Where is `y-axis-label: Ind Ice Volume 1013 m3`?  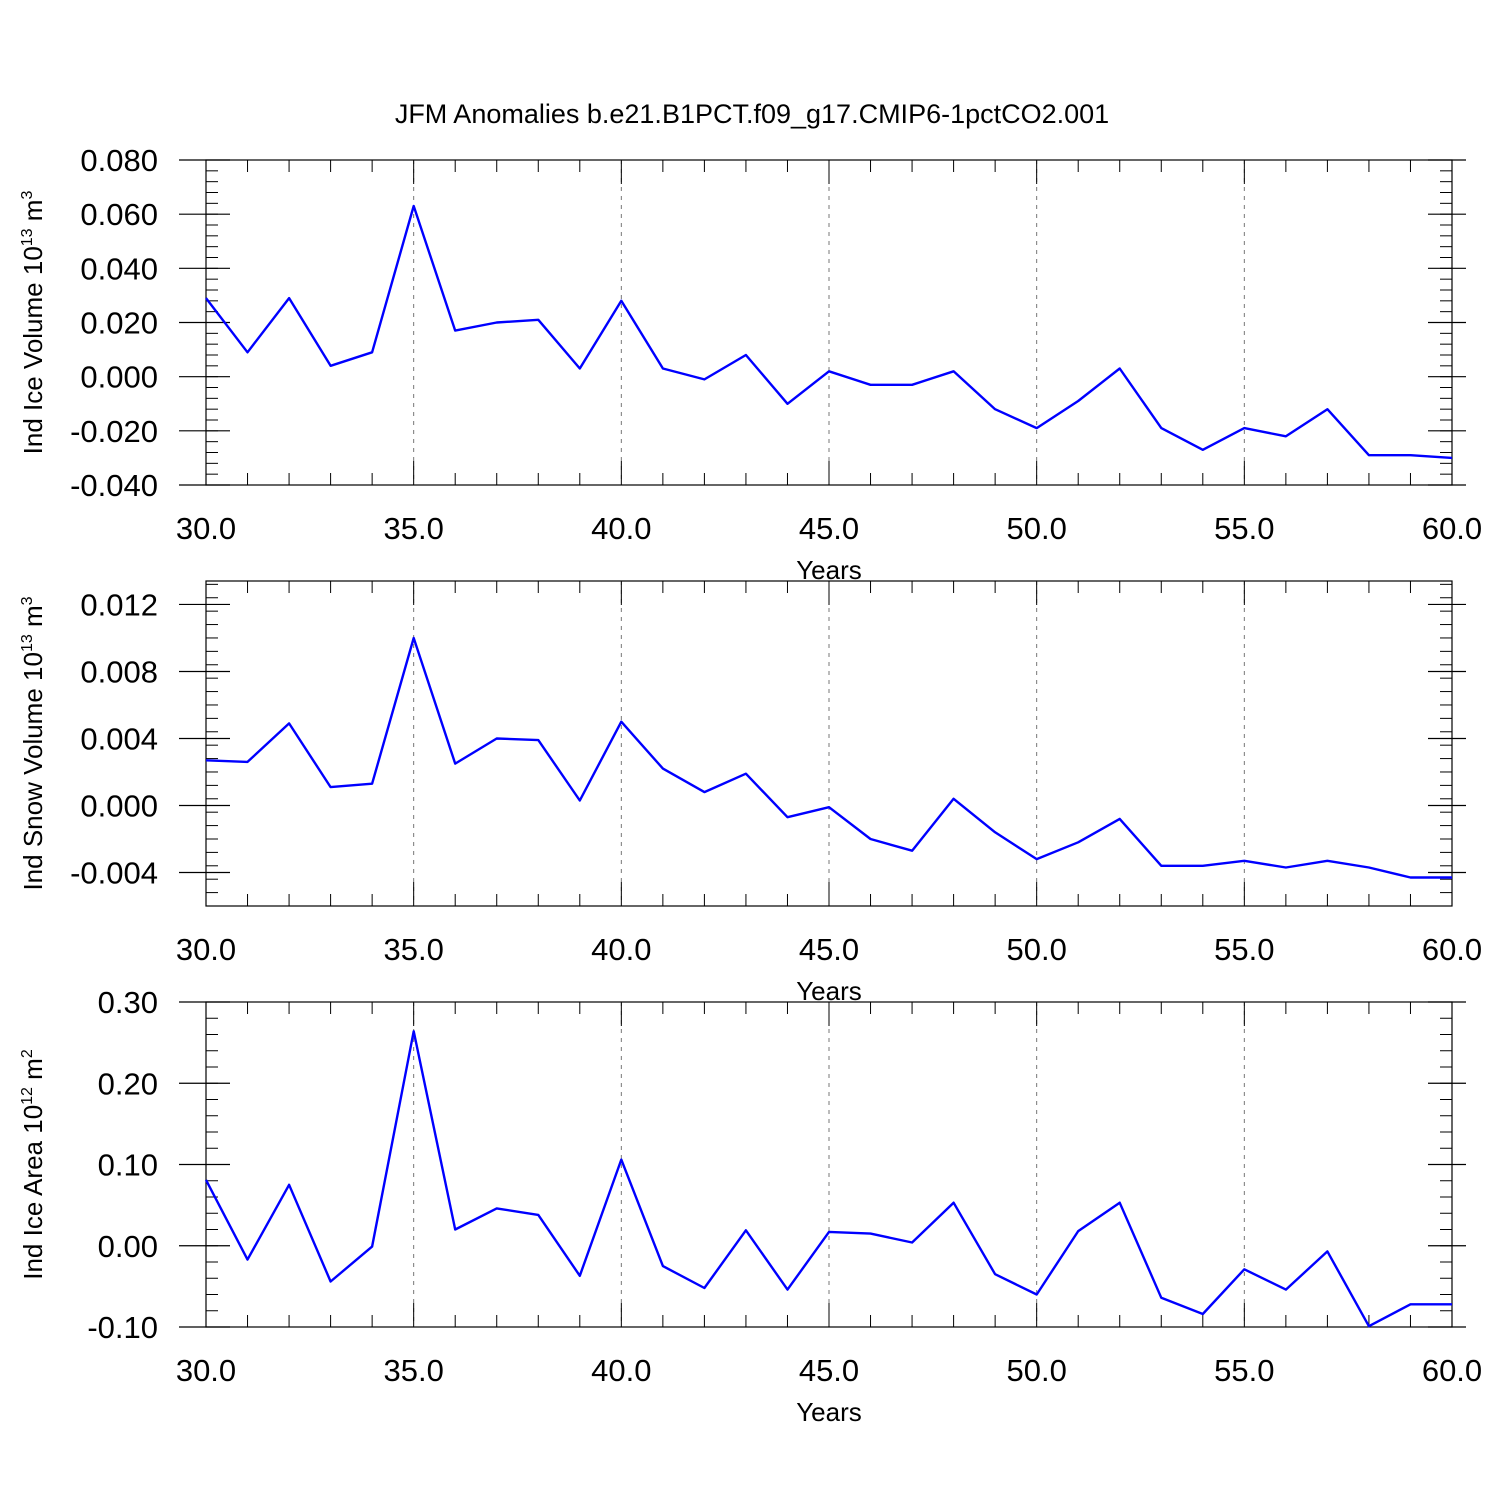
y-axis-label: Ind Ice Volume 1013 m3 is located at coordinates (33, 323).